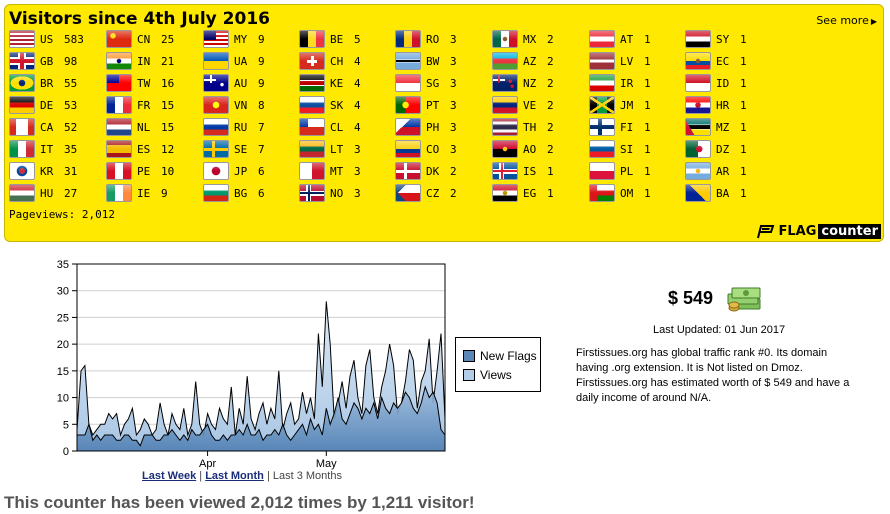 This screenshot has width=890, height=514. Describe the element at coordinates (731, 39) in the screenshot. I see `flag-entry-sy: SY 1` at that location.